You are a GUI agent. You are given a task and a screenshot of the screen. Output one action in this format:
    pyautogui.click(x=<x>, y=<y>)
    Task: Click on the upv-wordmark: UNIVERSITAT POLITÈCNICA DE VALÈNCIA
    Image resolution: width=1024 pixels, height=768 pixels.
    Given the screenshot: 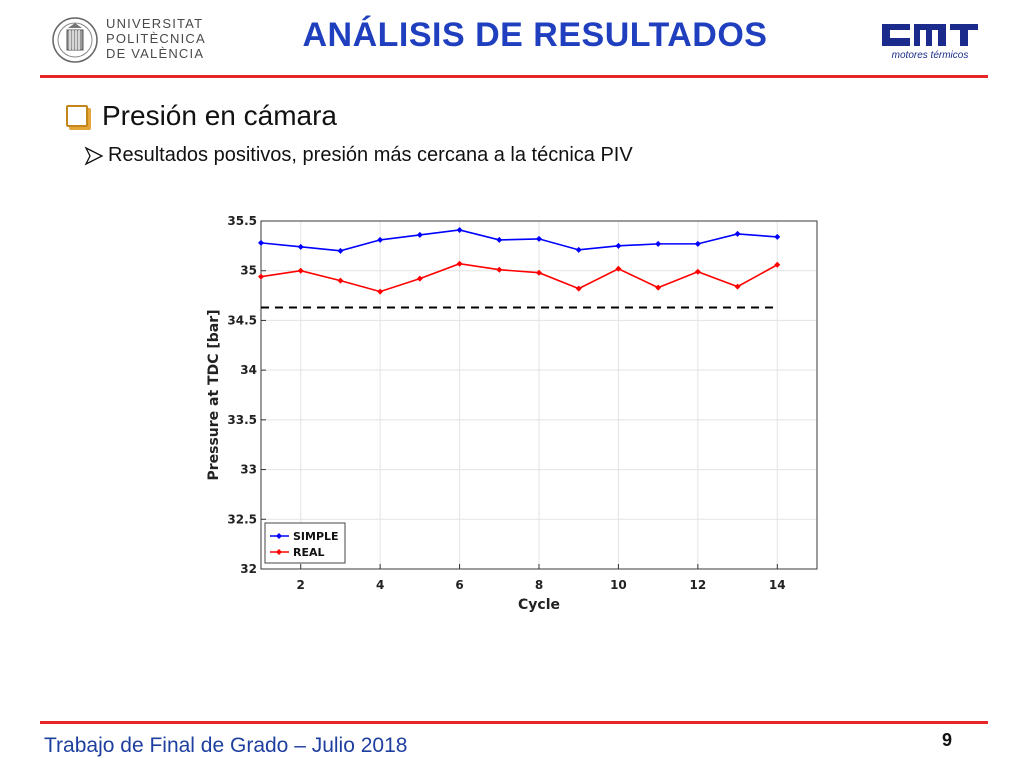 What is the action you would take?
    pyautogui.click(x=156, y=38)
    